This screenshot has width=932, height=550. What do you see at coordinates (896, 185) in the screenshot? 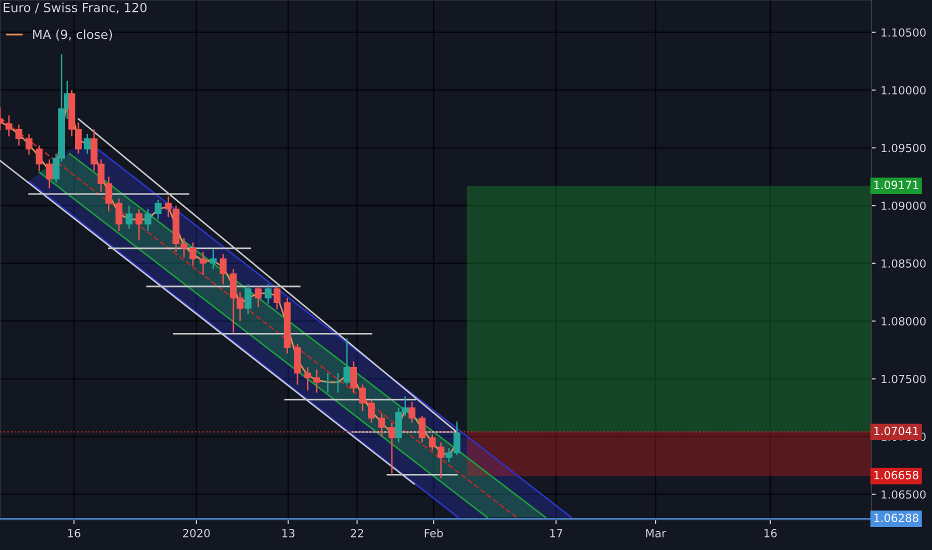
I see `band-label: 1.09171` at bounding box center [896, 185].